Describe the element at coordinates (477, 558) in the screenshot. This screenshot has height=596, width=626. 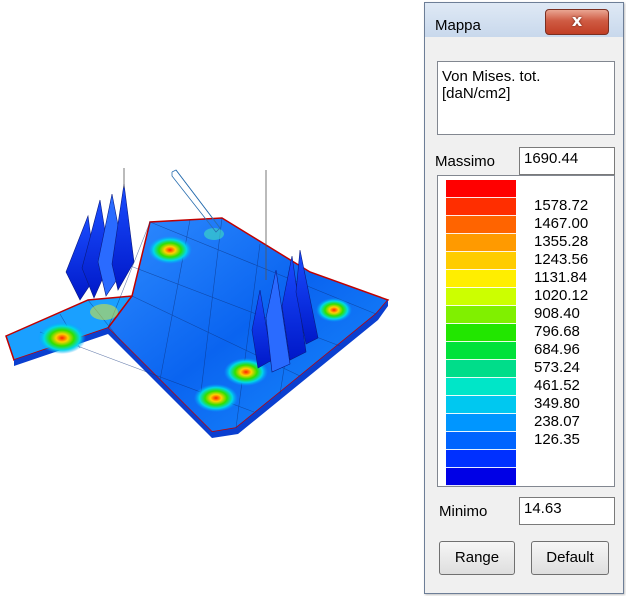
I see `range-button: Range` at that location.